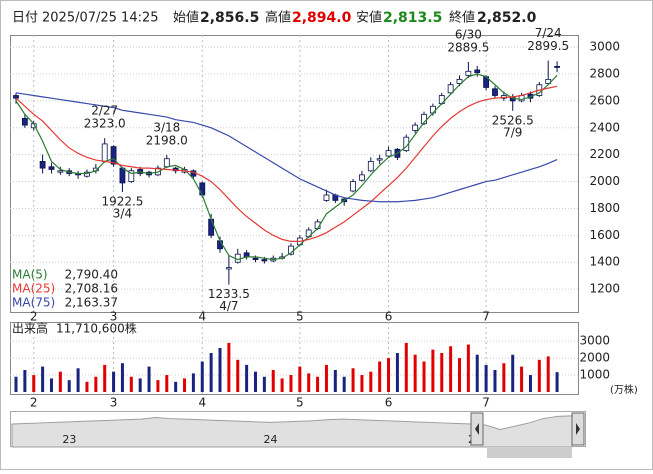  I want to click on annotation-date: 3/4, so click(122, 213).